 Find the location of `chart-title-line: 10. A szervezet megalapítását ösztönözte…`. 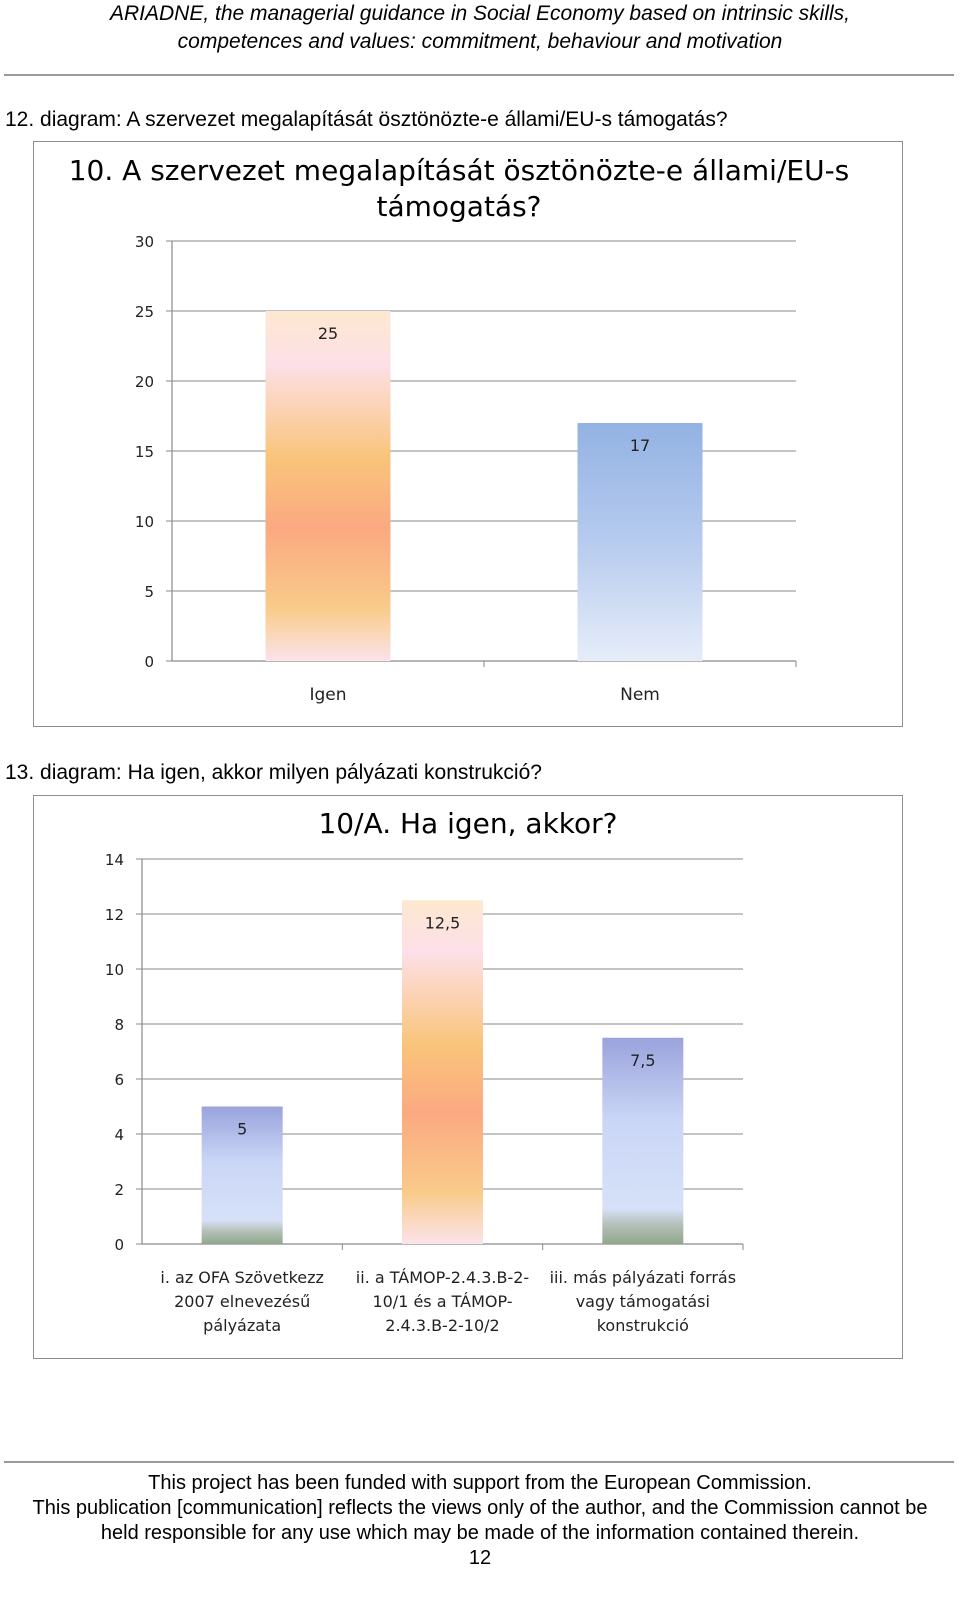

chart-title-line: 10. A szervezet megalapítását ösztönözte… is located at coordinates (459, 170).